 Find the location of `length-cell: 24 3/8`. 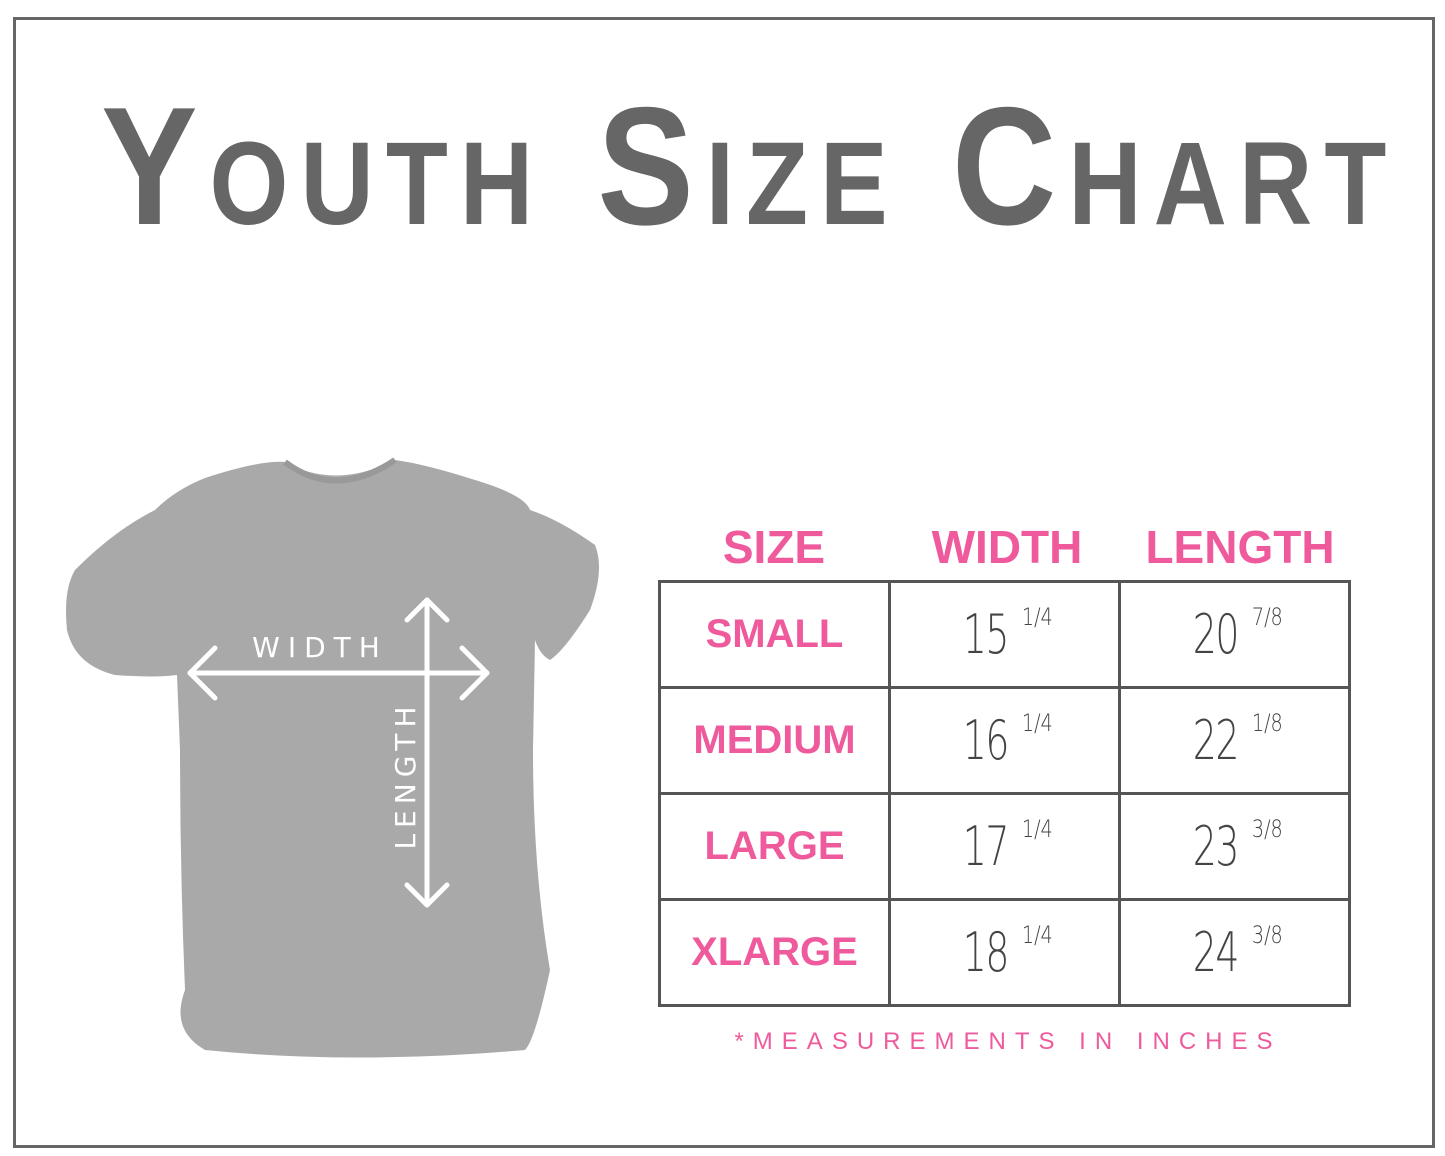

length-cell: 24 3/8 is located at coordinates (1234, 952).